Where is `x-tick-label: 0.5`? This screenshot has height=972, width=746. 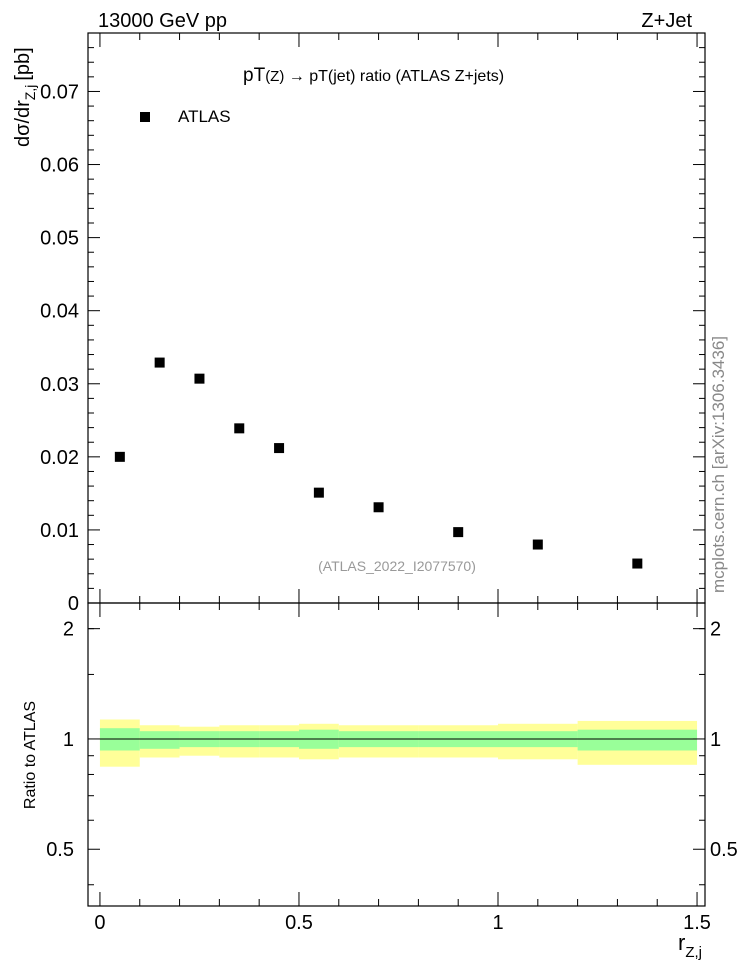 x-tick-label: 0.5 is located at coordinates (299, 923).